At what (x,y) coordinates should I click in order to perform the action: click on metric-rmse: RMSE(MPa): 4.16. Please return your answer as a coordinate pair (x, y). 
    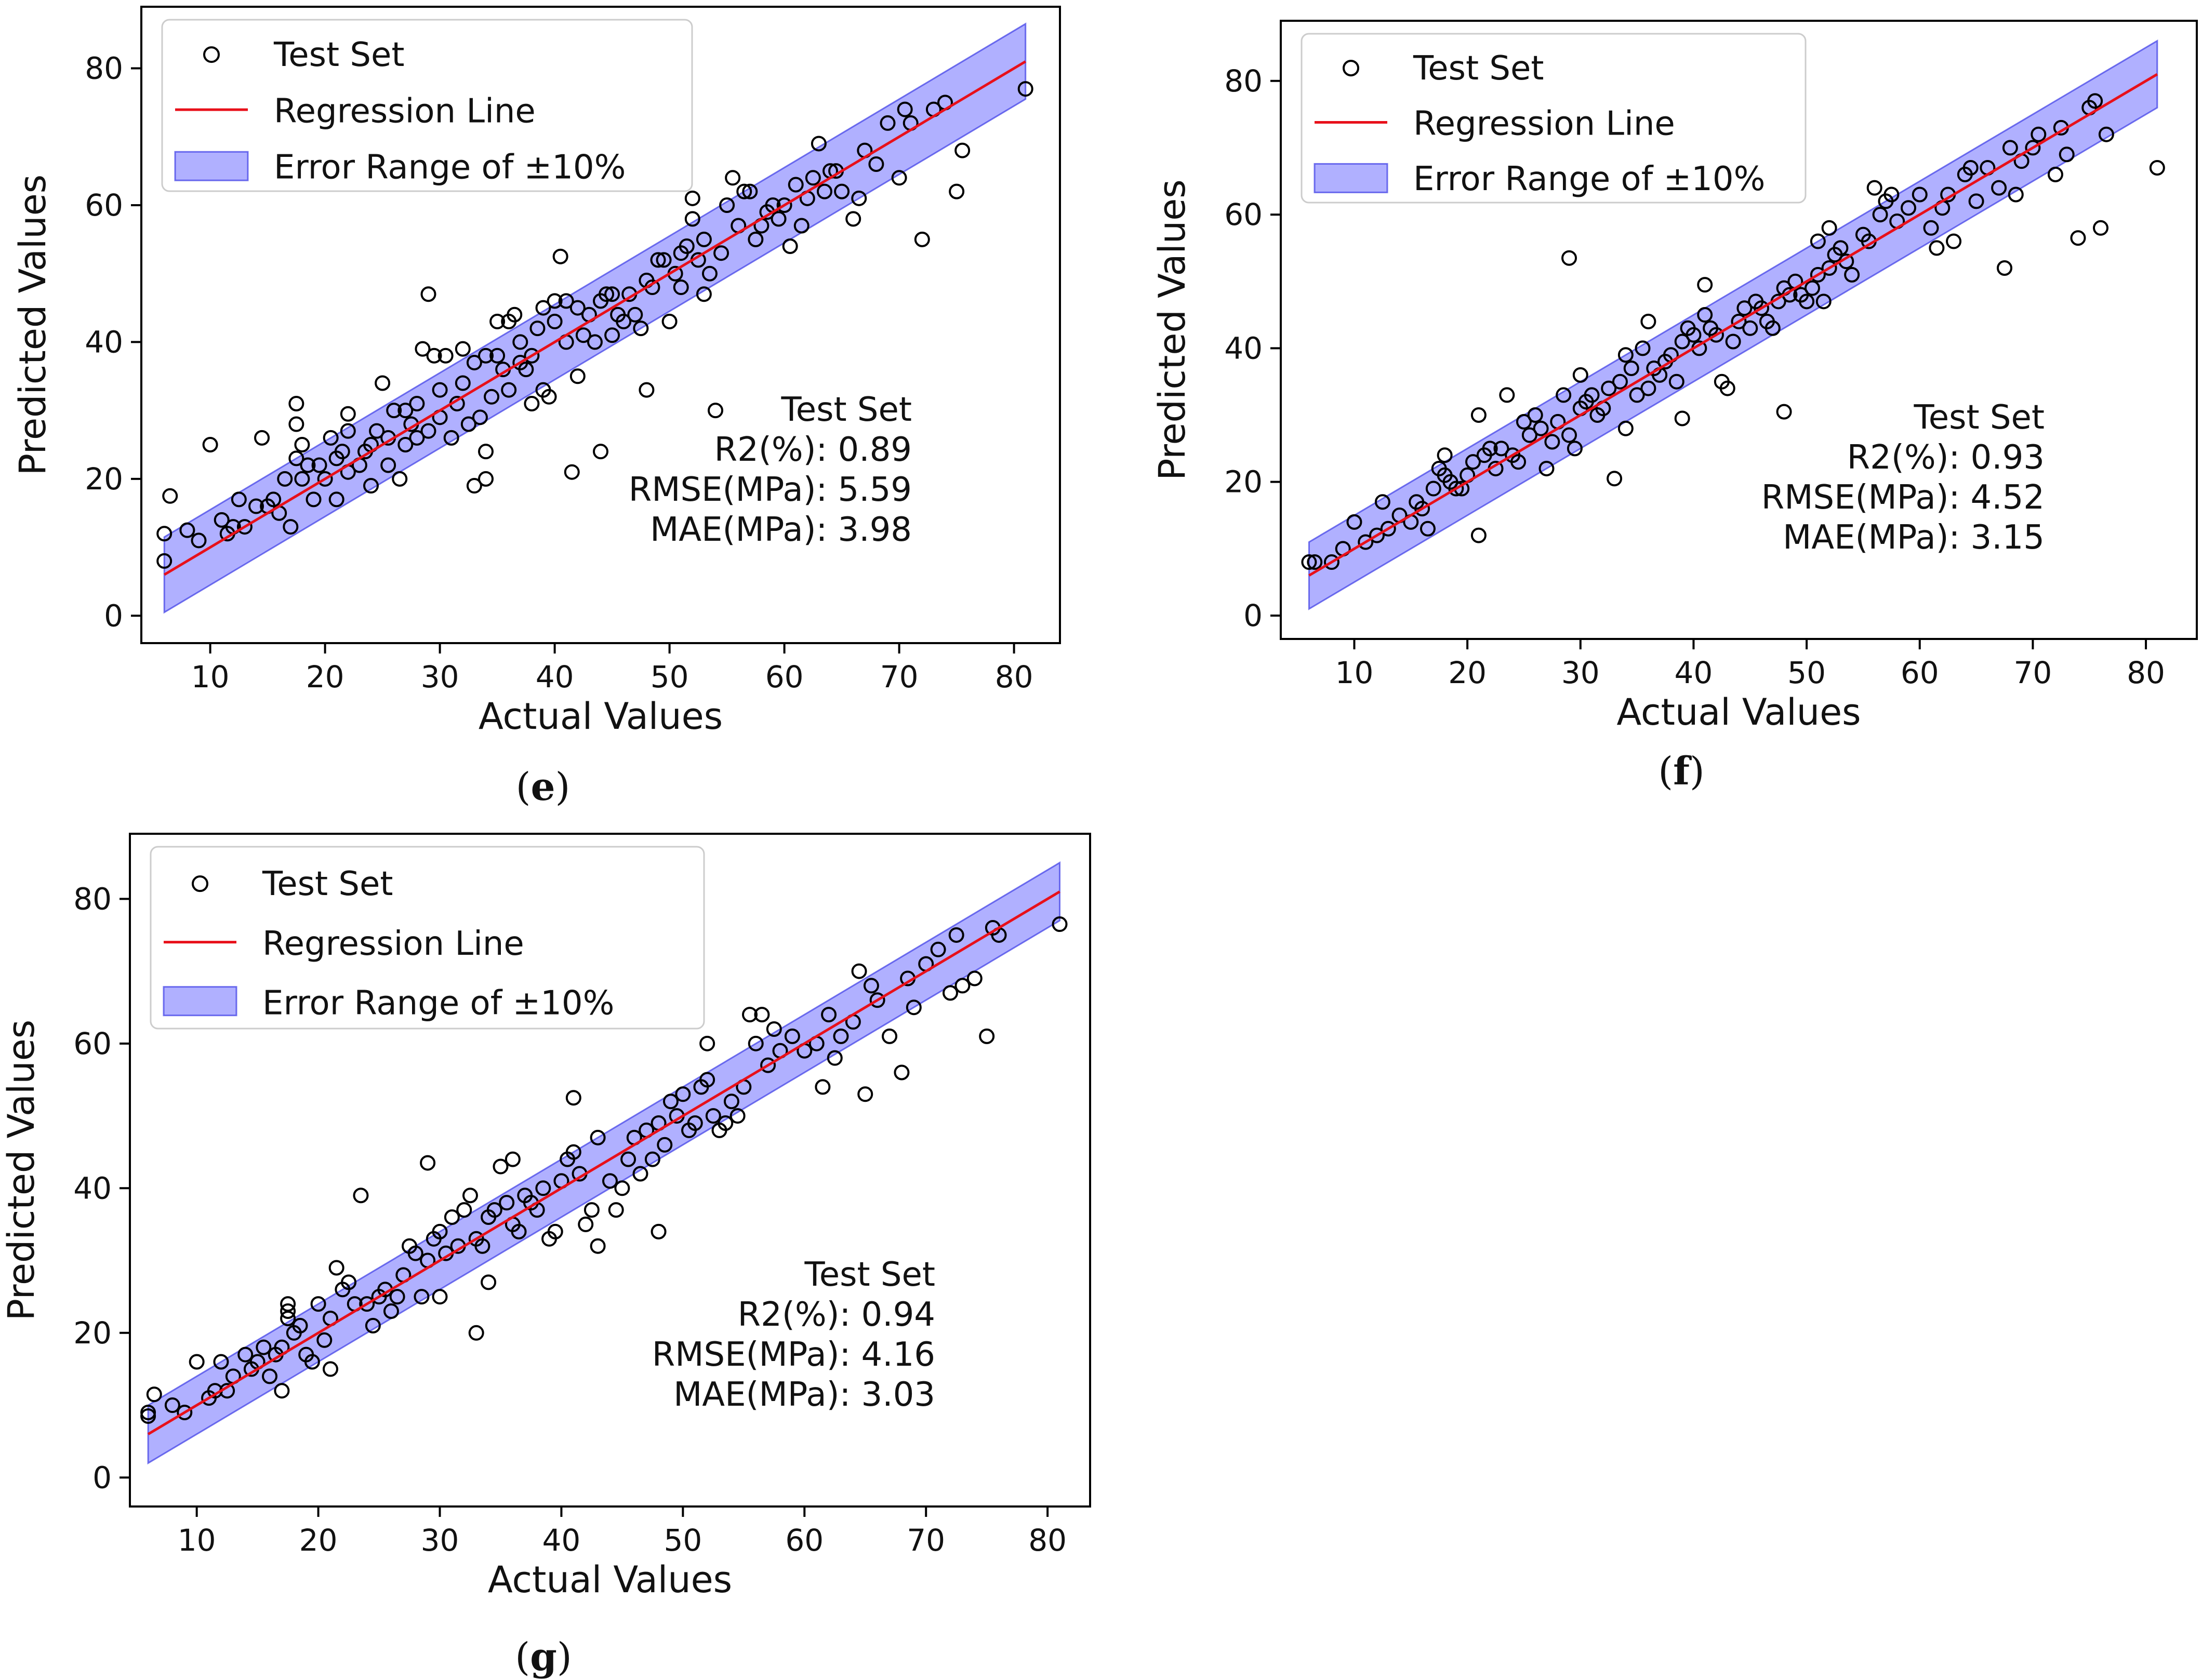
    Looking at the image, I should click on (793, 1355).